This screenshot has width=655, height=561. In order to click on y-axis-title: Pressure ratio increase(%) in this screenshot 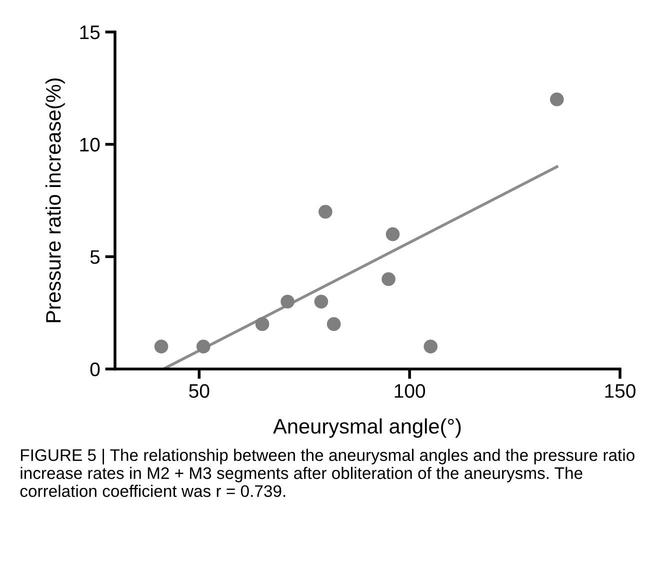, I will do `click(55, 200)`.